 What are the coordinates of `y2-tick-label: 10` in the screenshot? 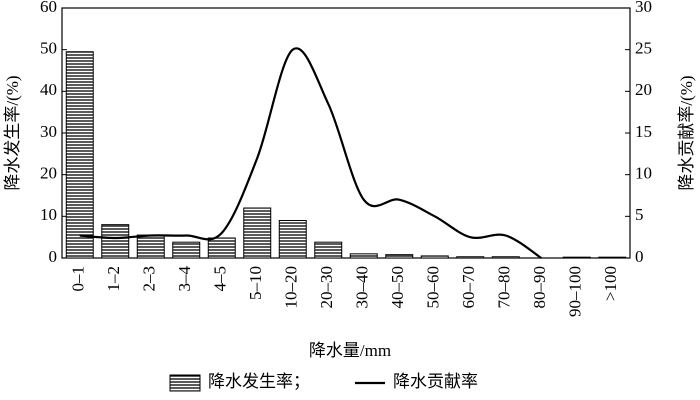 It's located at (643, 173).